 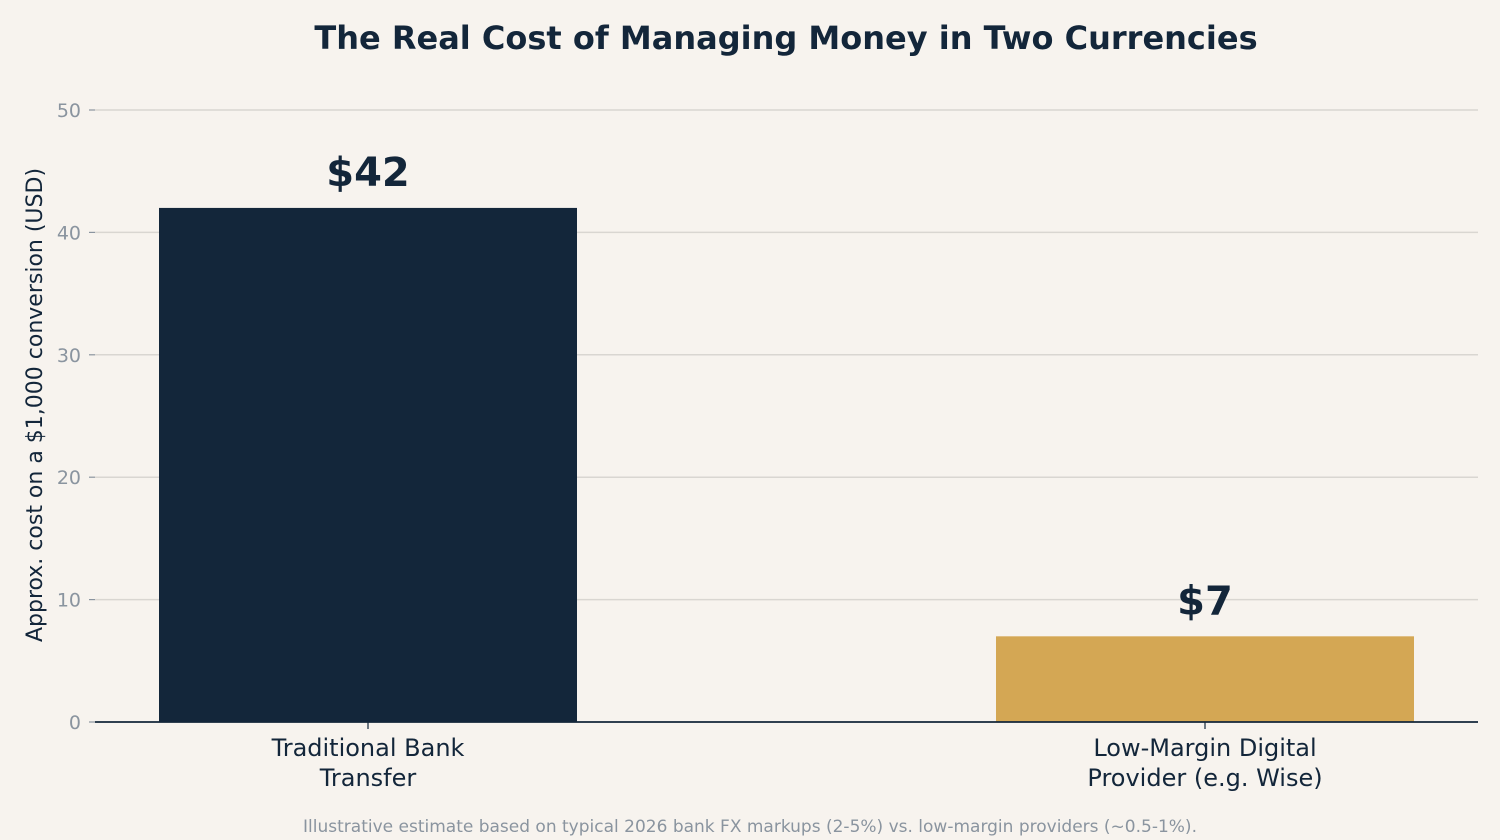 I want to click on x-tick-label-2-line-2: Provider (e.g. Wise), so click(x=1204, y=778).